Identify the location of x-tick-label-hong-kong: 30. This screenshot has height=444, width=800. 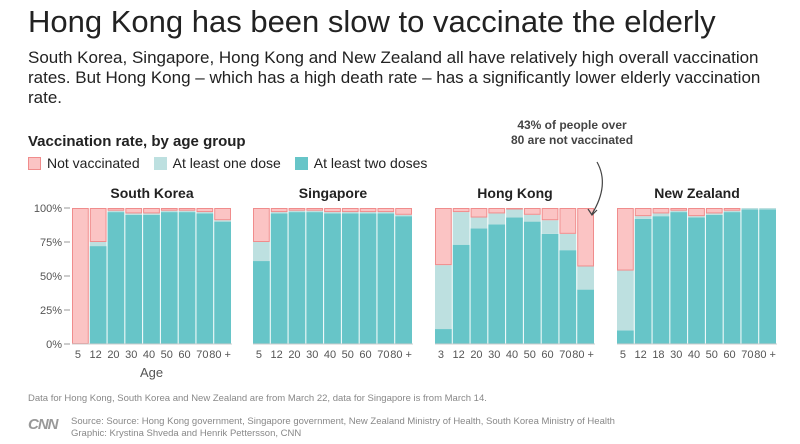
(494, 355).